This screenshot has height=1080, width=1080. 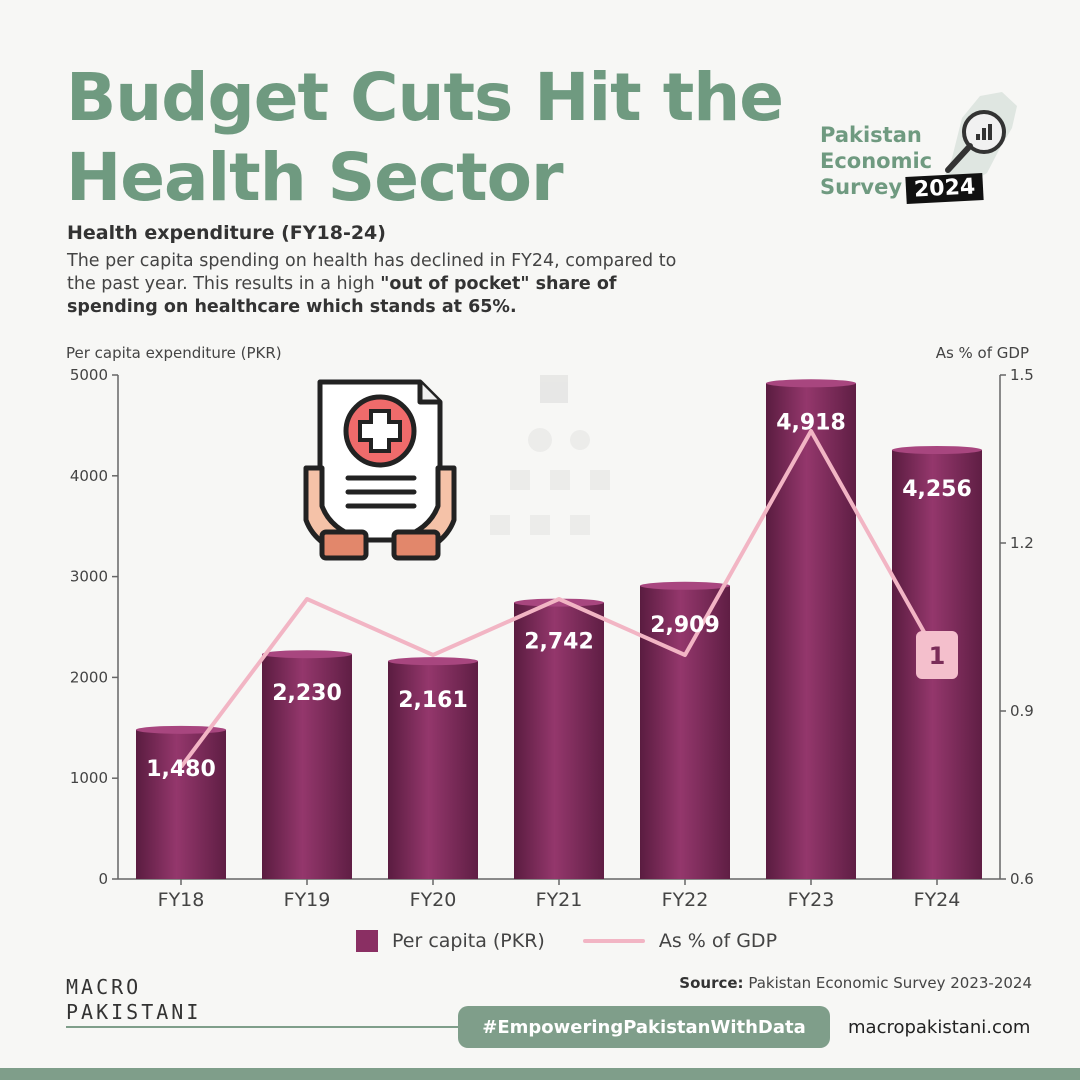 What do you see at coordinates (1022, 543) in the screenshot?
I see `right-tick-label: 1.2` at bounding box center [1022, 543].